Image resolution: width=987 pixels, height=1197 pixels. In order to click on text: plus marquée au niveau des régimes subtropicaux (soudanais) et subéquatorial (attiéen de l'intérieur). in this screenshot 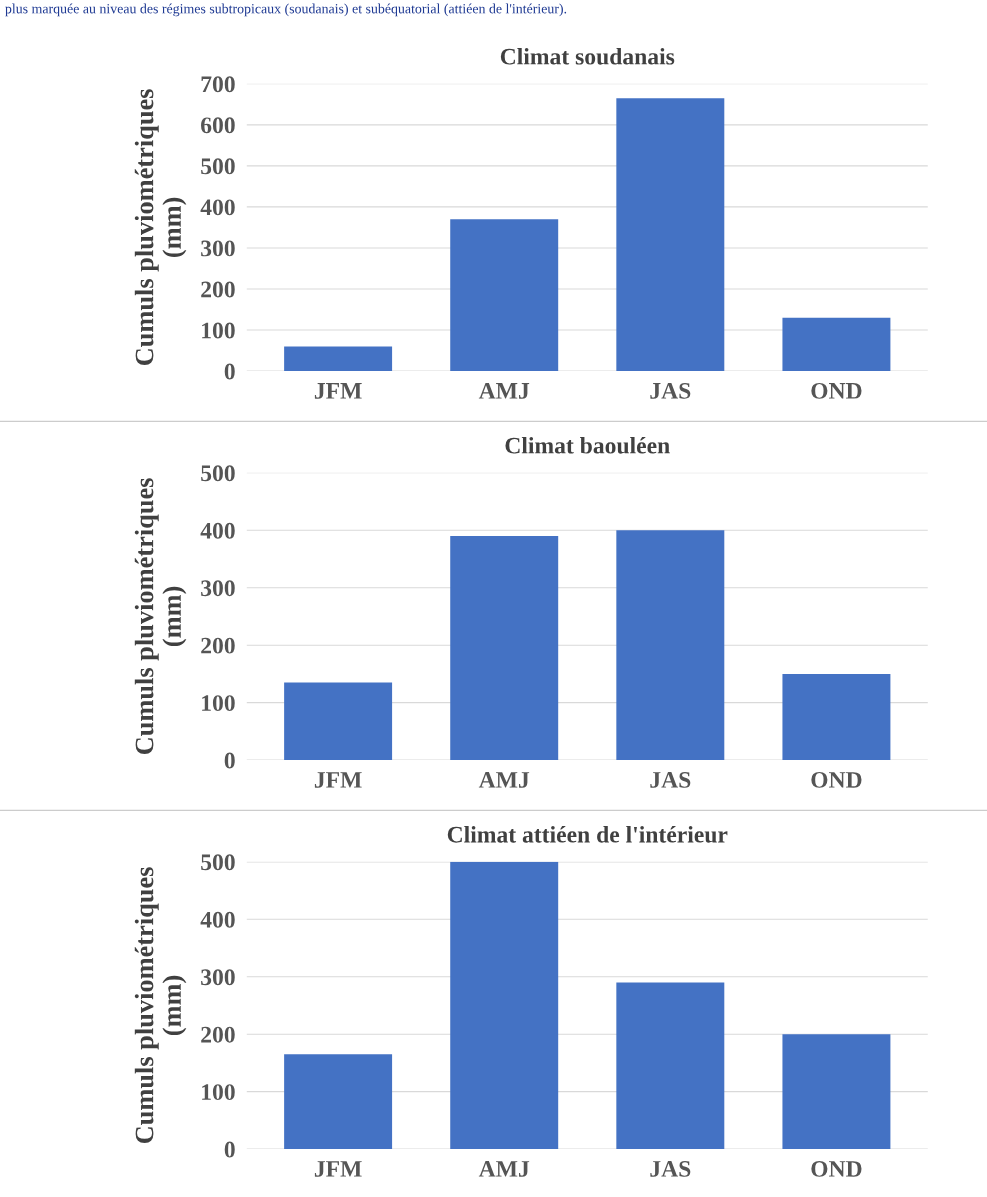, I will do `click(286, 10)`.